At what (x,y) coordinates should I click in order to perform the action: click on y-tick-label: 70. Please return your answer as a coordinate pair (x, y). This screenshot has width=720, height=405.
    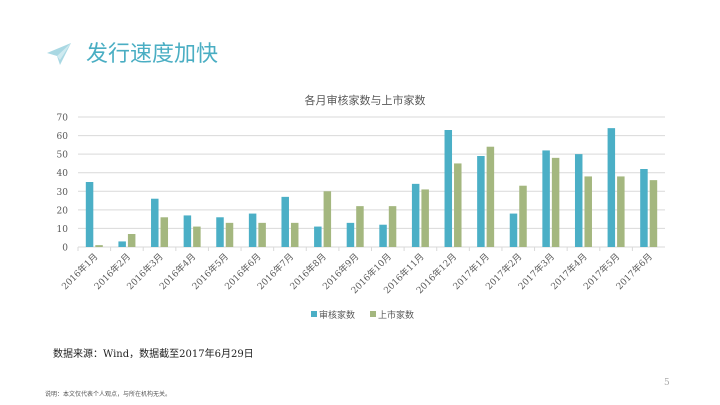
    Looking at the image, I should click on (63, 119).